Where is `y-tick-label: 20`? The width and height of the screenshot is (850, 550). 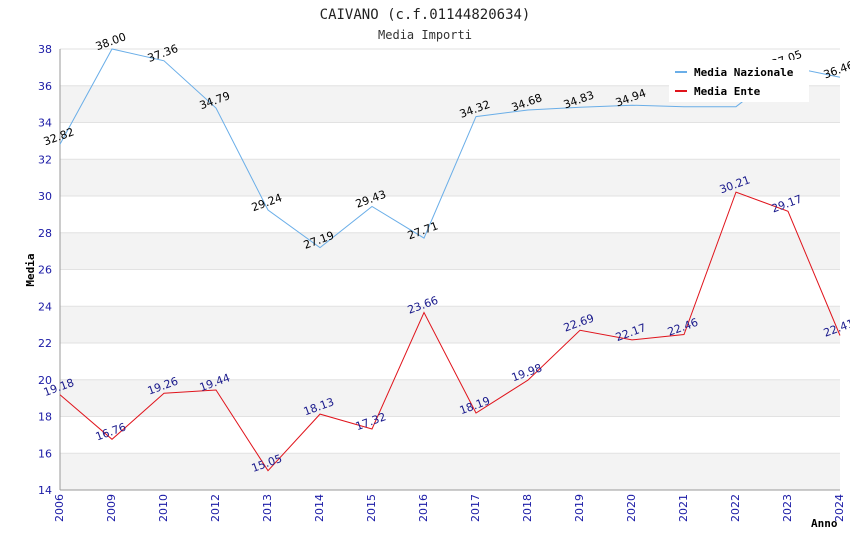 y-tick-label: 20 is located at coordinates (45, 380).